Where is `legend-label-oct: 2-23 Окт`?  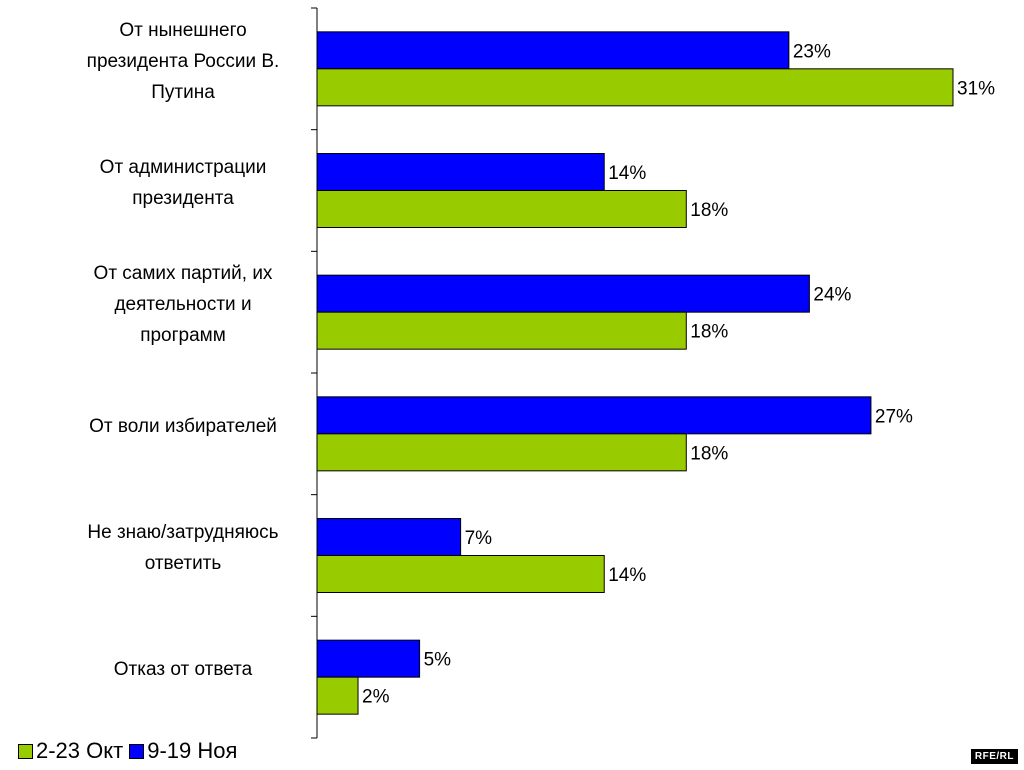 legend-label-oct: 2-23 Окт is located at coordinates (80, 750).